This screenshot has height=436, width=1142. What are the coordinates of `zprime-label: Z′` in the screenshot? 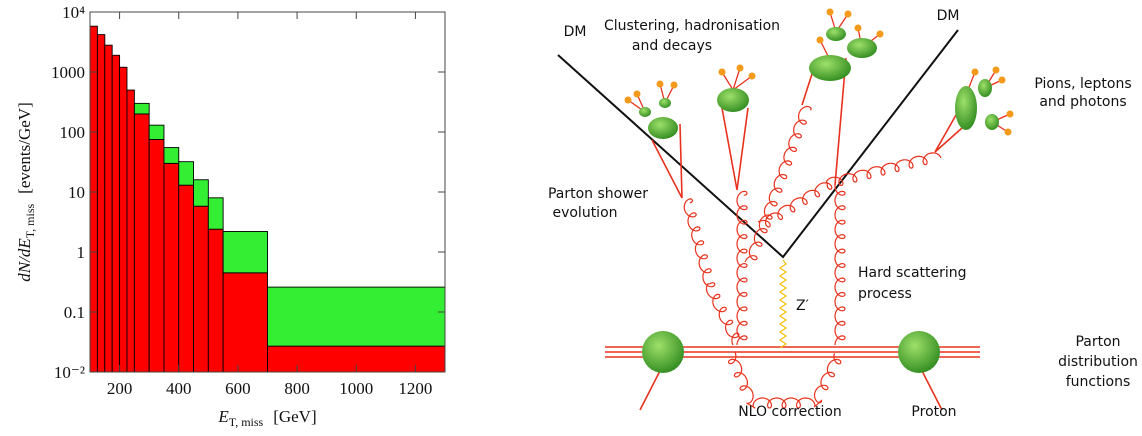 It's located at (802, 306).